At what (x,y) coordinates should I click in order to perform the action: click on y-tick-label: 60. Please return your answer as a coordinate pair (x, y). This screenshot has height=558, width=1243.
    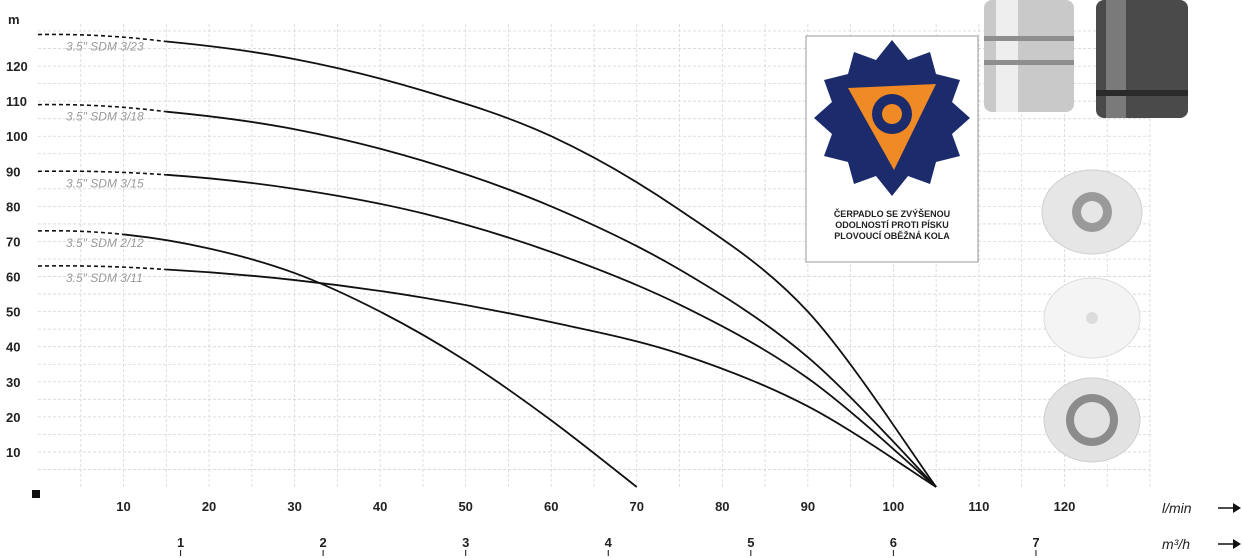
    Looking at the image, I should click on (13, 277).